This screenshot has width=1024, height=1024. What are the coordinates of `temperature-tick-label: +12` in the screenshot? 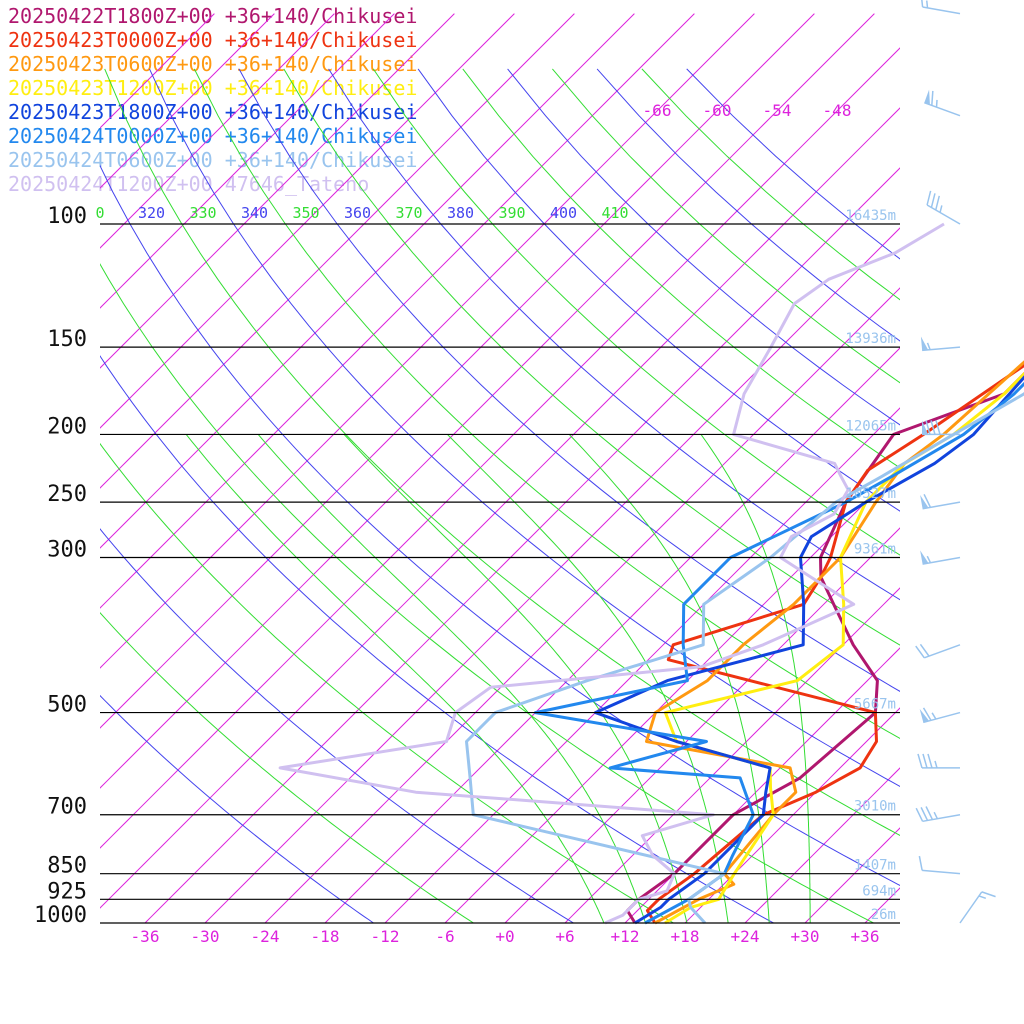 It's located at (625, 936).